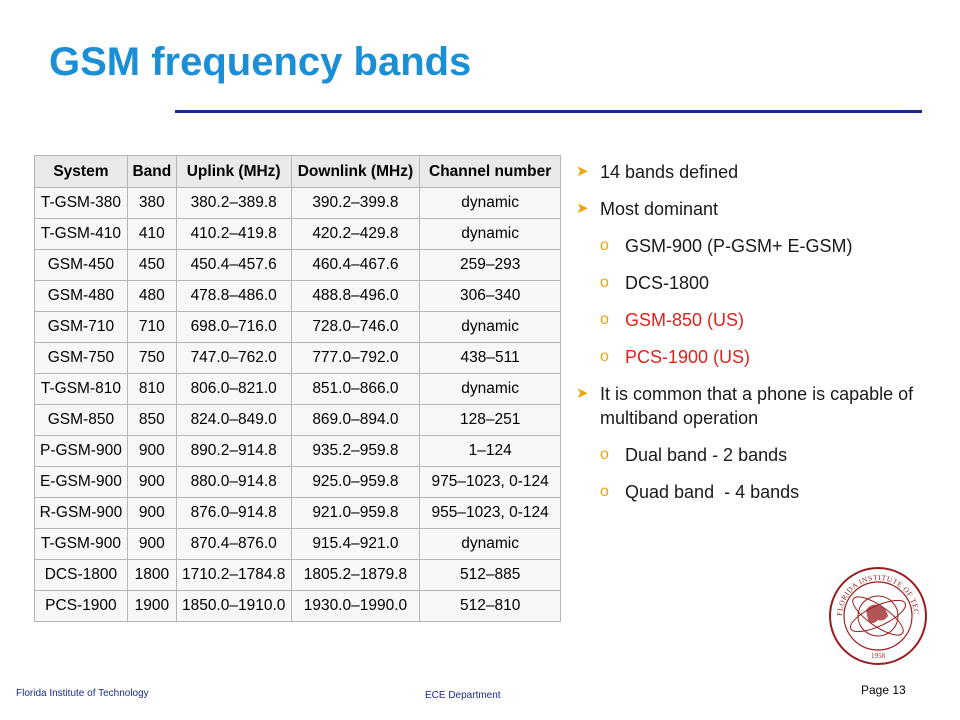 The width and height of the screenshot is (960, 720). I want to click on cell-system: T-GSM-810, so click(81, 389).